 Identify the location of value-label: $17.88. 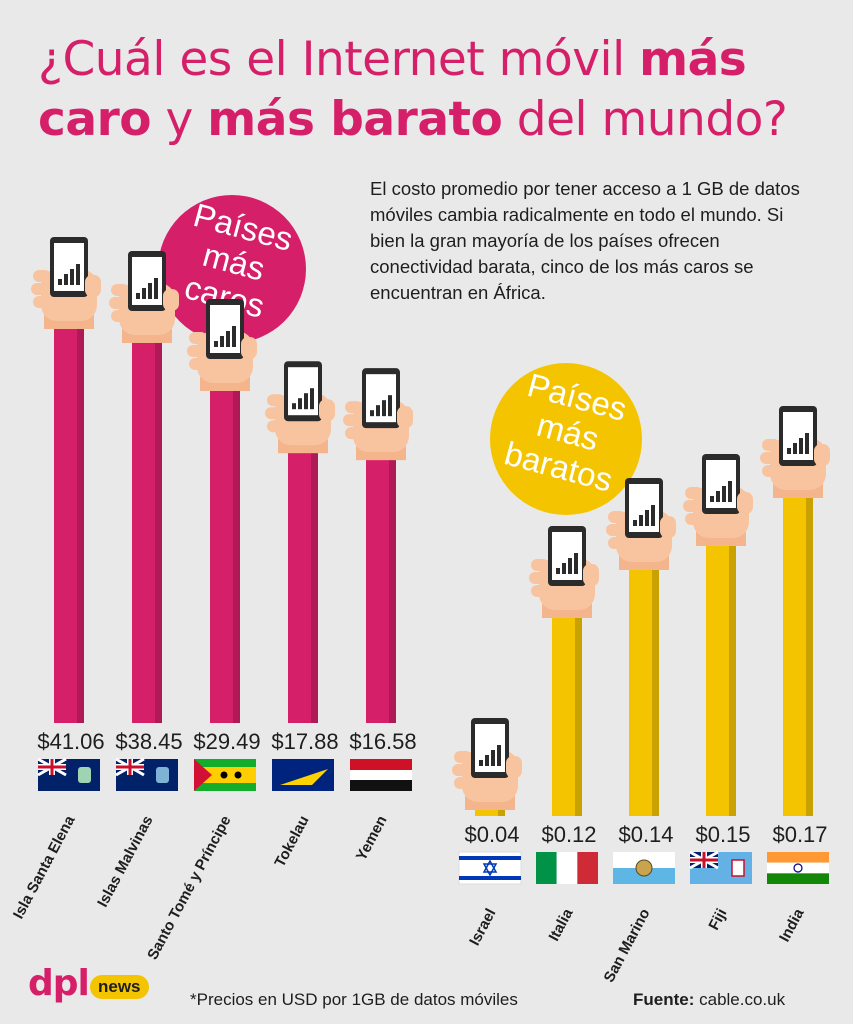
(304, 741).